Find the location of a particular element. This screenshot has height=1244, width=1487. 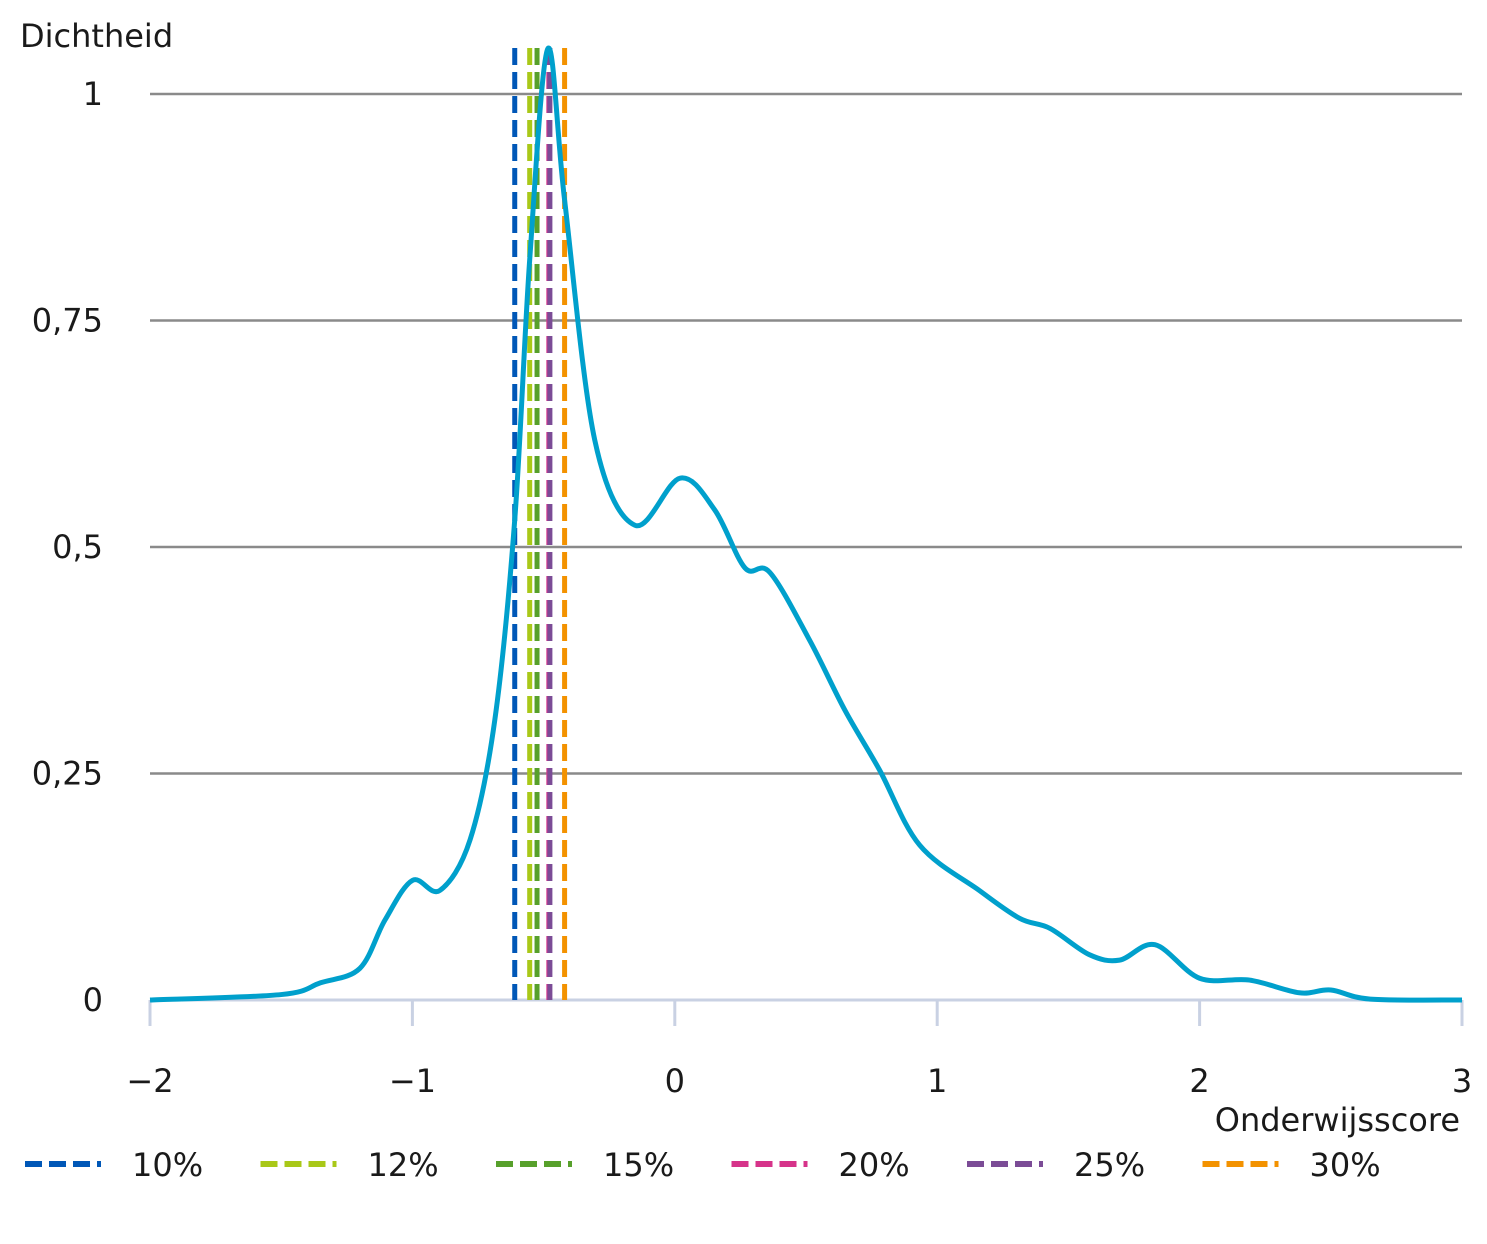

x-tick-label: 3 is located at coordinates (1462, 1081).